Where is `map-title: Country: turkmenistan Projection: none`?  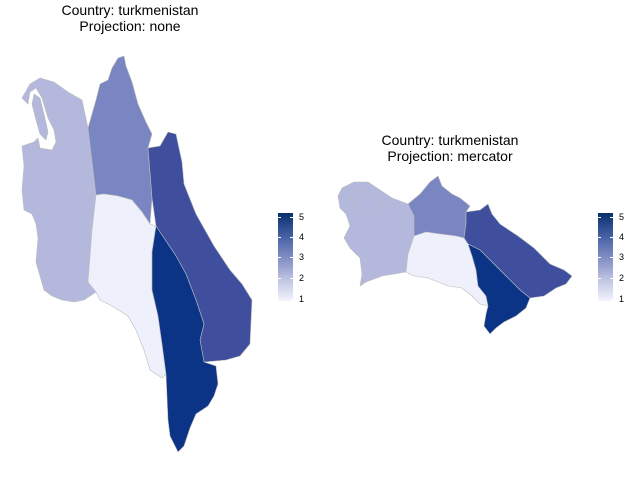
map-title: Country: turkmenistan Projection: none is located at coordinates (130, 18).